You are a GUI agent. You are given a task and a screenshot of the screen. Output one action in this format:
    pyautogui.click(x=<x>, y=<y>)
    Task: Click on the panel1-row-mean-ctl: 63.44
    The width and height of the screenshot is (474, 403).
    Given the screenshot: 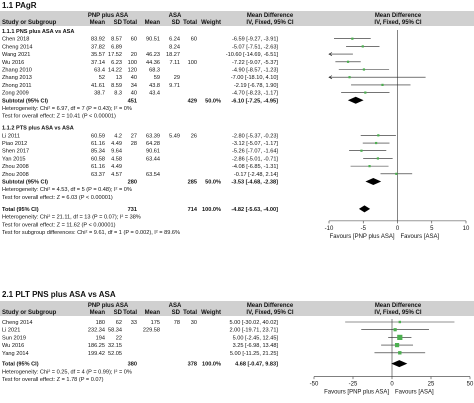 What is the action you would take?
    pyautogui.click(x=153, y=159)
    